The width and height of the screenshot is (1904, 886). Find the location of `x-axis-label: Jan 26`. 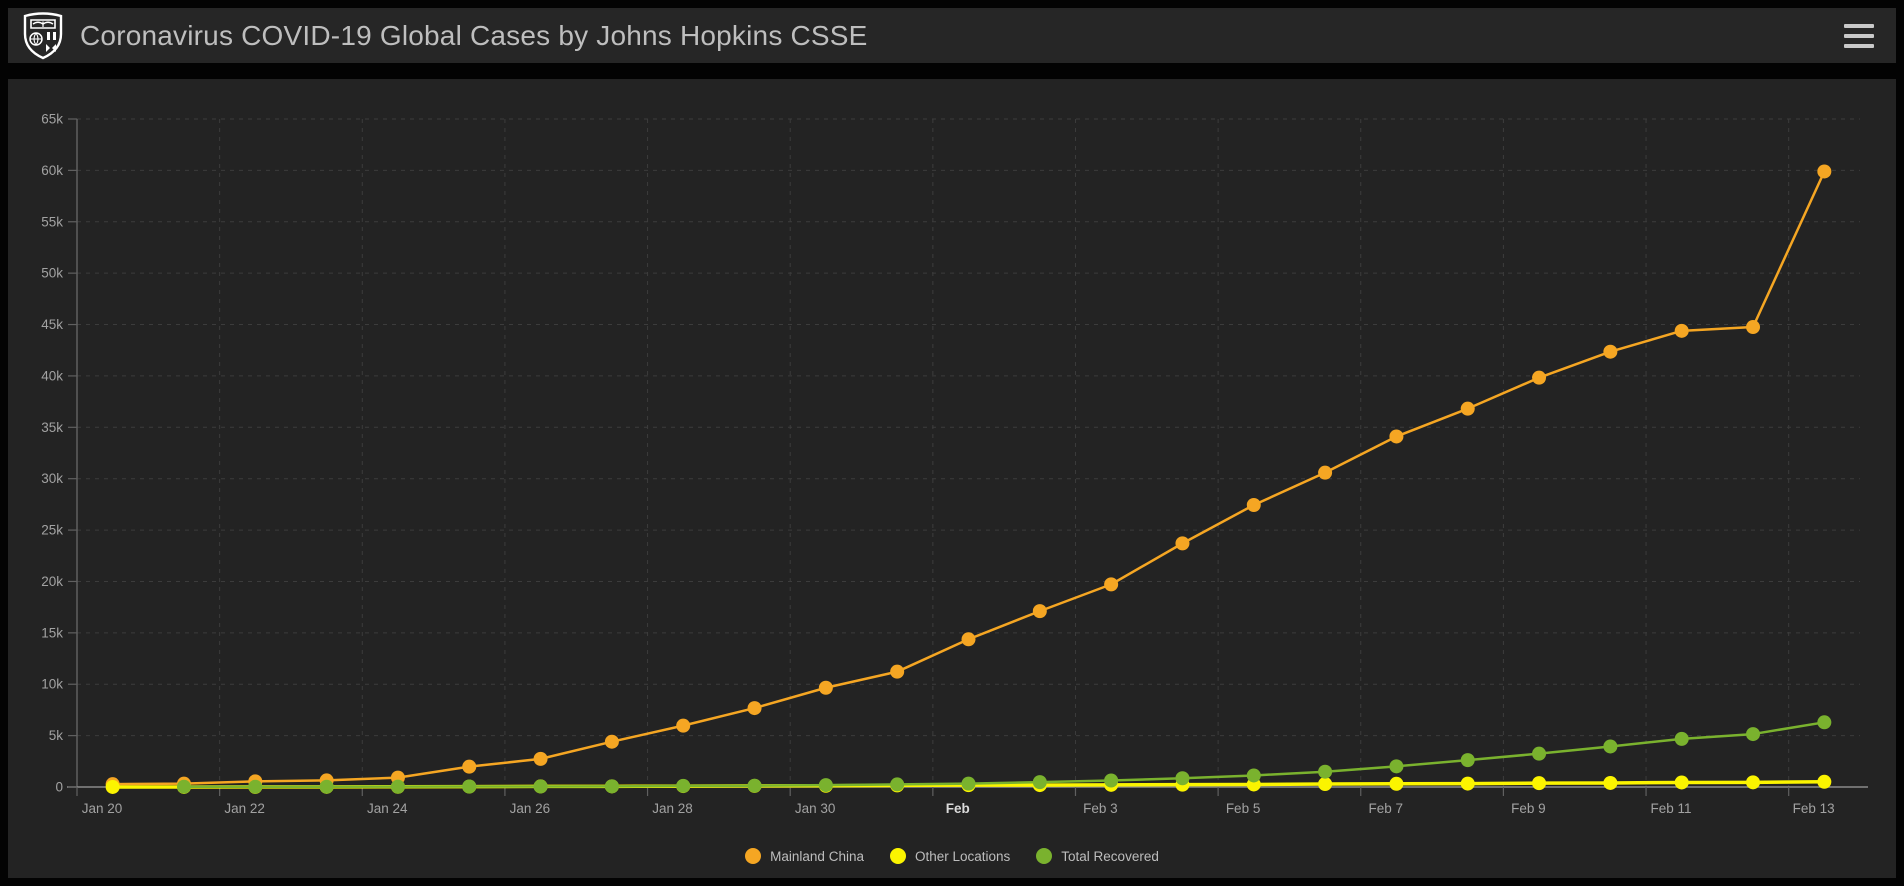

x-axis-label: Jan 26 is located at coordinates (530, 808).